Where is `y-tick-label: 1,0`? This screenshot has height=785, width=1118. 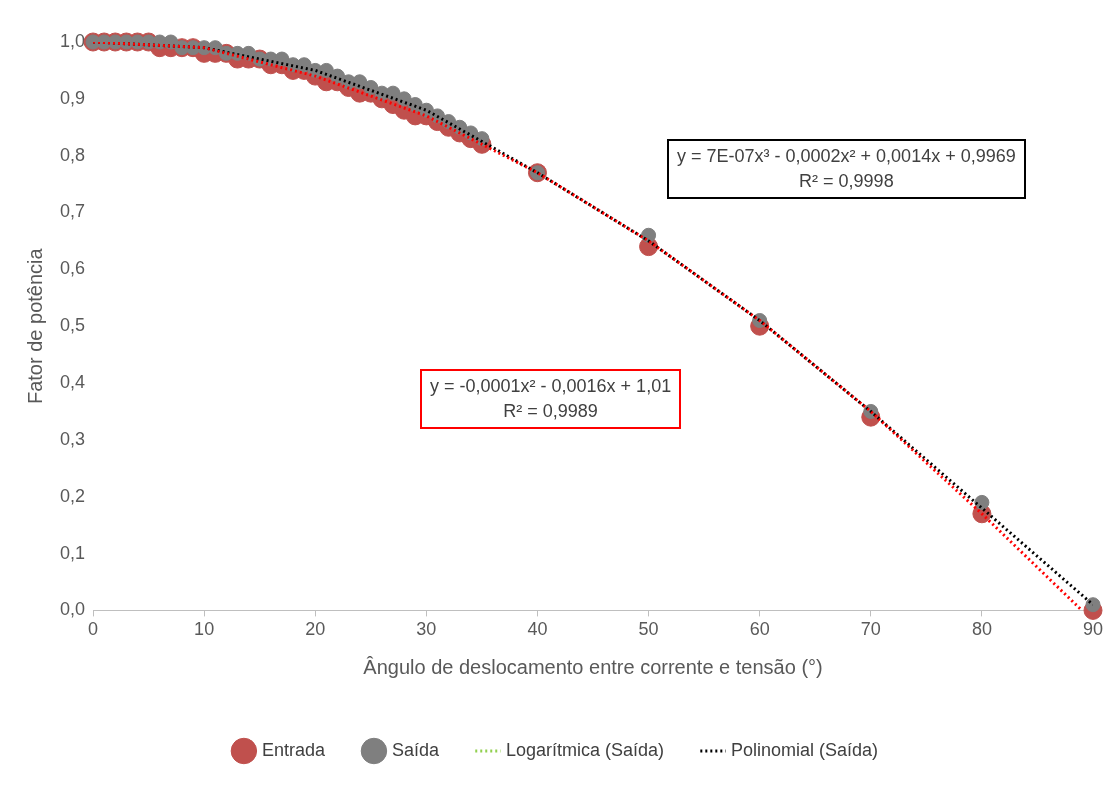
y-tick-label: 1,0 is located at coordinates (72, 40).